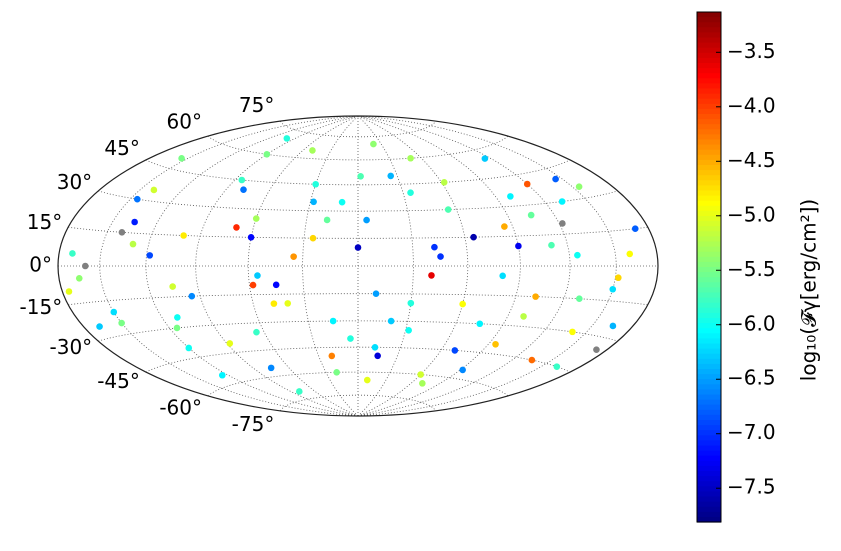 The image size is (841, 551). Describe the element at coordinates (121, 148) in the screenshot. I see `y-tick-label: 45°` at that location.